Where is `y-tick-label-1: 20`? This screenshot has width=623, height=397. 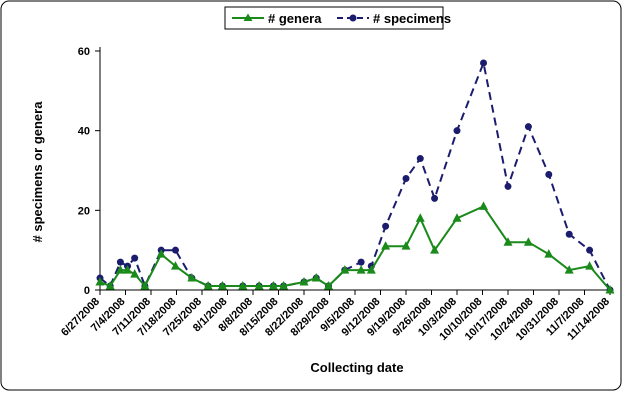
y-tick-label-1: 20 is located at coordinates (84, 211).